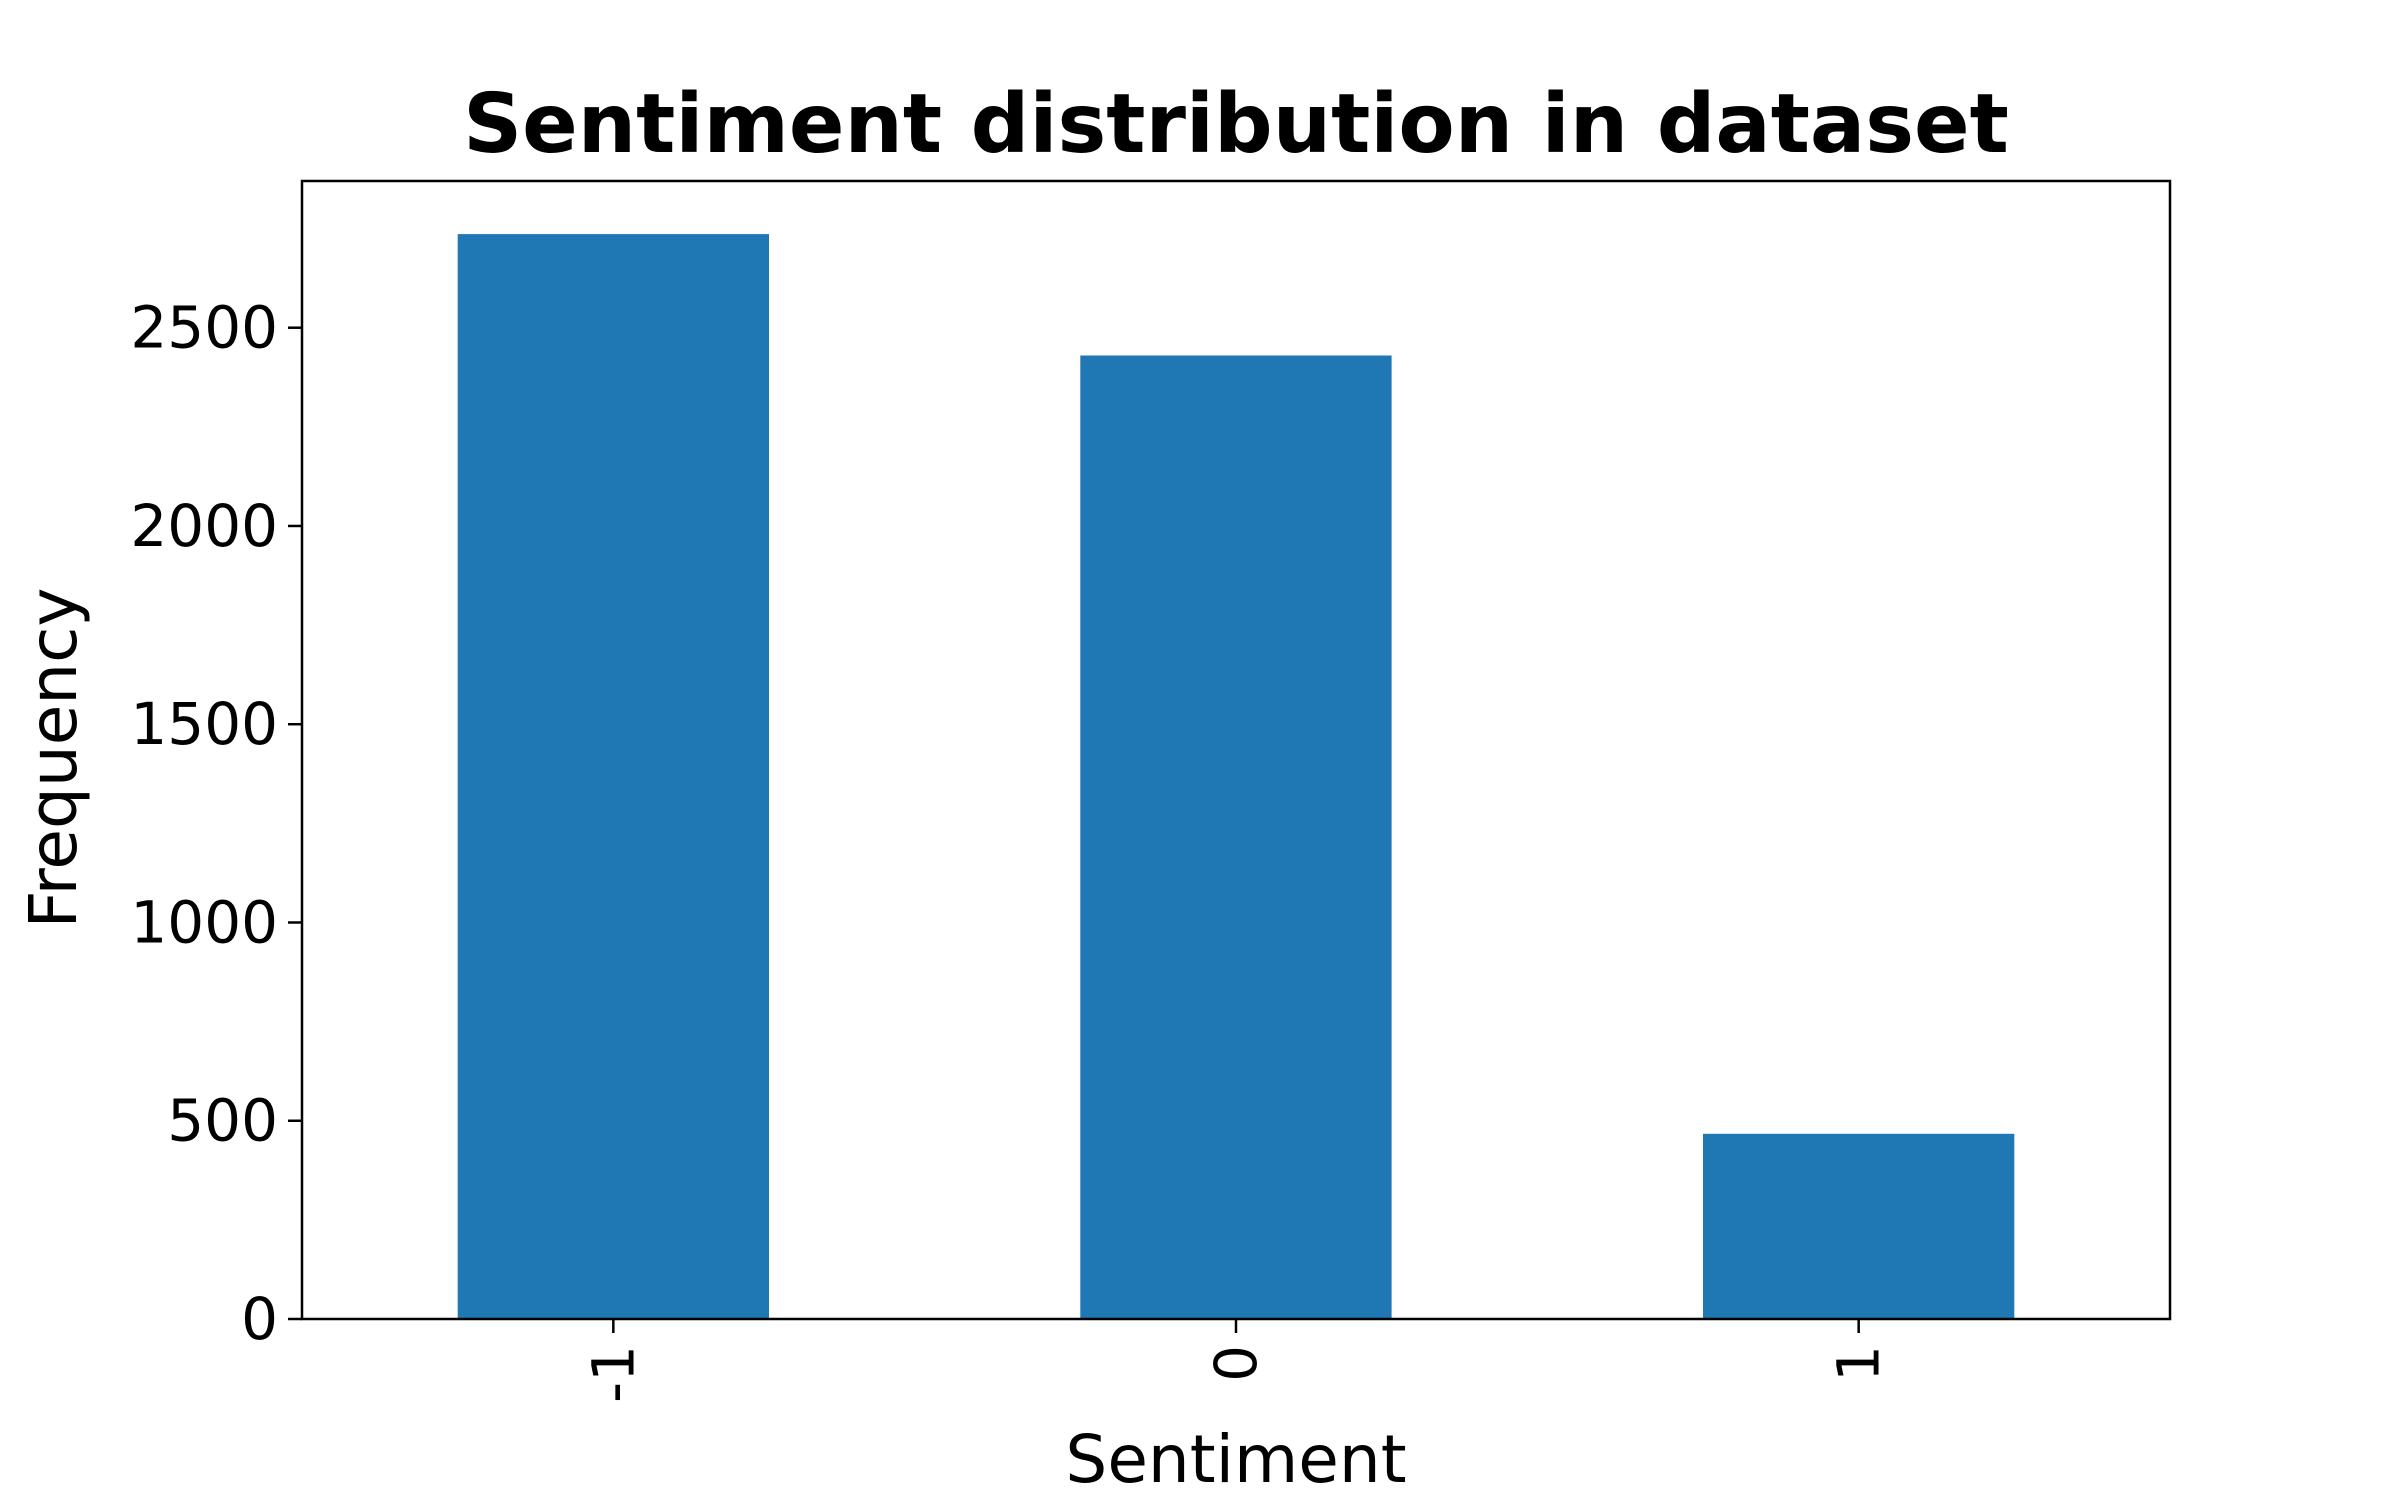  I want to click on x-tick-label: 1, so click(1859, 1363).